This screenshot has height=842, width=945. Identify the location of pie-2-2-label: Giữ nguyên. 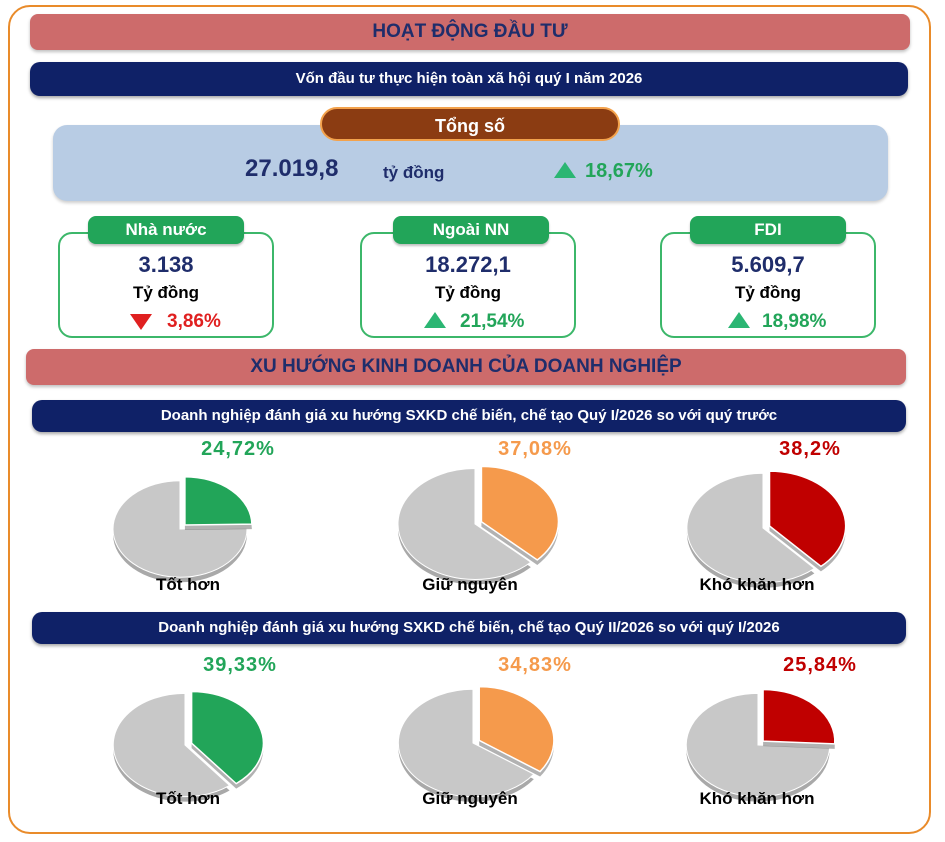
(470, 798).